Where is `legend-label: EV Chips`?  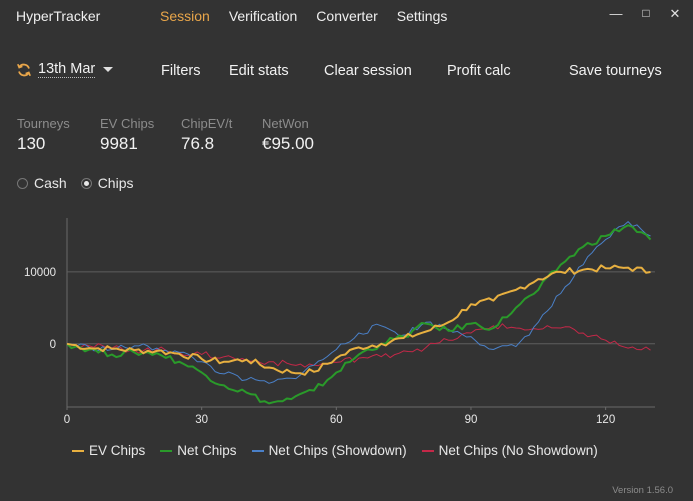 legend-label: EV Chips is located at coordinates (117, 450).